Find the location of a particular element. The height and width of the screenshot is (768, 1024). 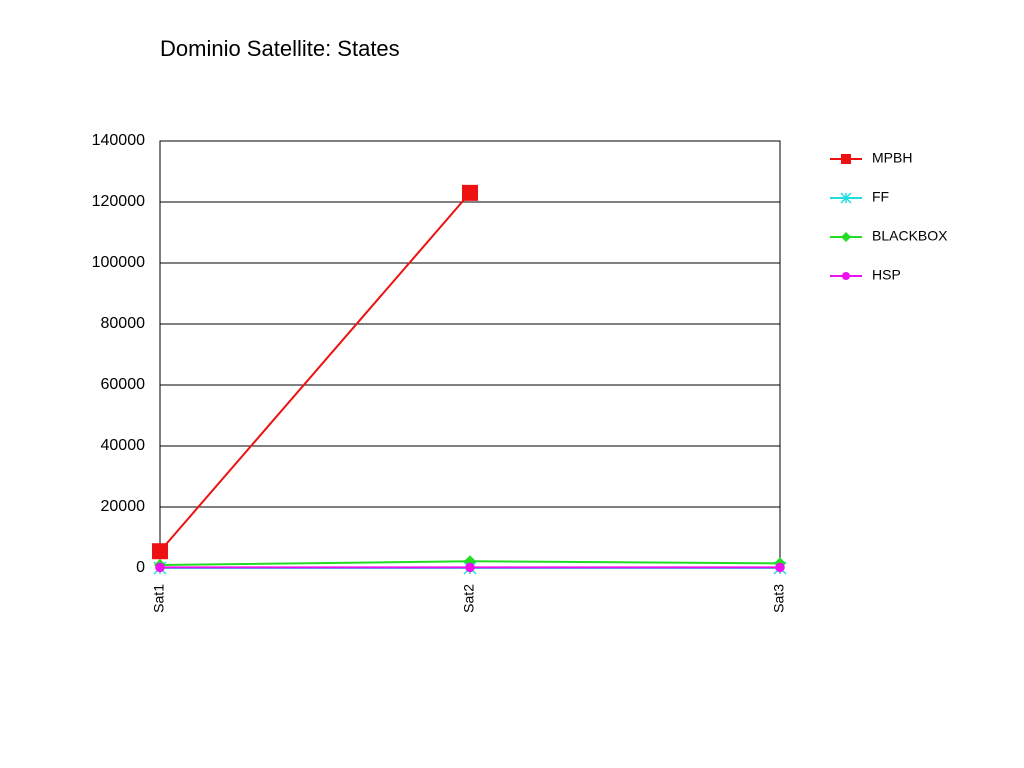

y-tick-label: 80000 is located at coordinates (123, 323).